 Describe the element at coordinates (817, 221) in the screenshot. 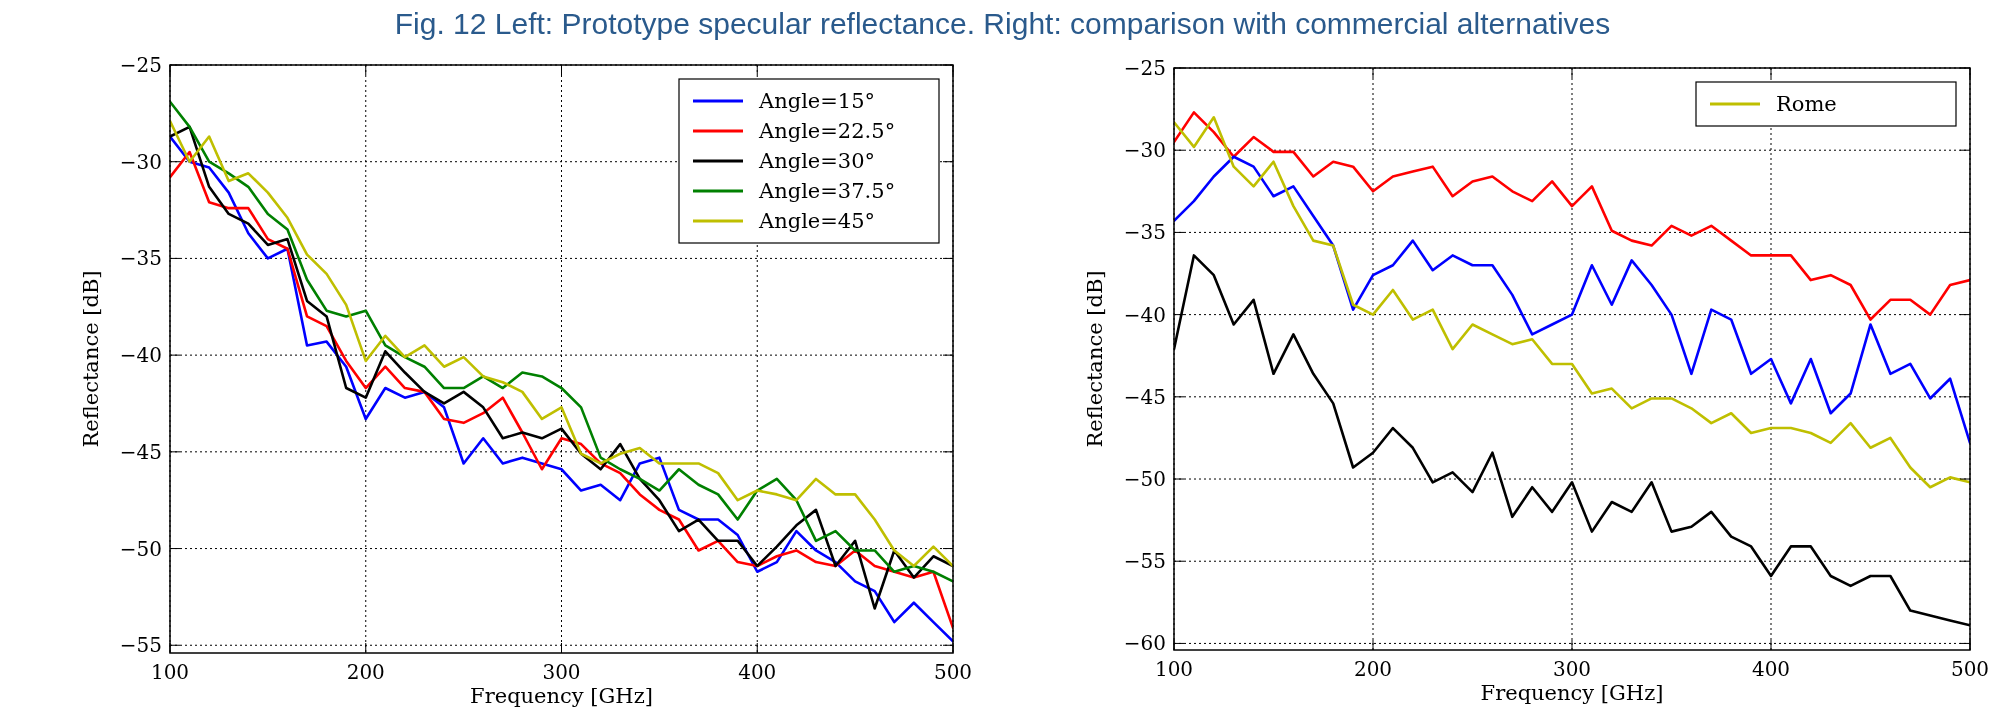

I see `legend-label: Angle=45°` at that location.